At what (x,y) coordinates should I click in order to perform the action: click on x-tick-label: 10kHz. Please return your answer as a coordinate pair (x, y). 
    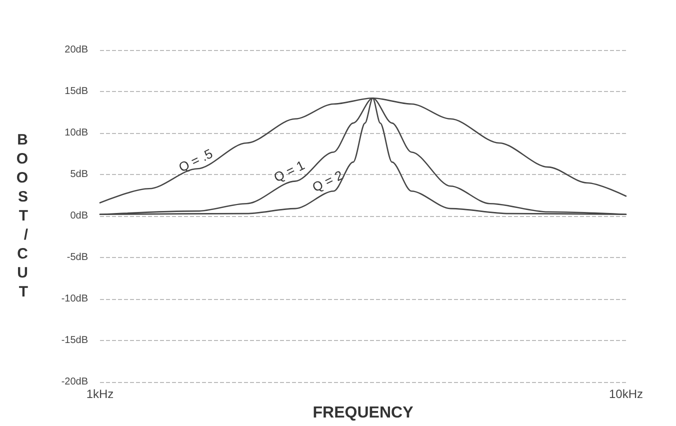
    Looking at the image, I should click on (626, 394).